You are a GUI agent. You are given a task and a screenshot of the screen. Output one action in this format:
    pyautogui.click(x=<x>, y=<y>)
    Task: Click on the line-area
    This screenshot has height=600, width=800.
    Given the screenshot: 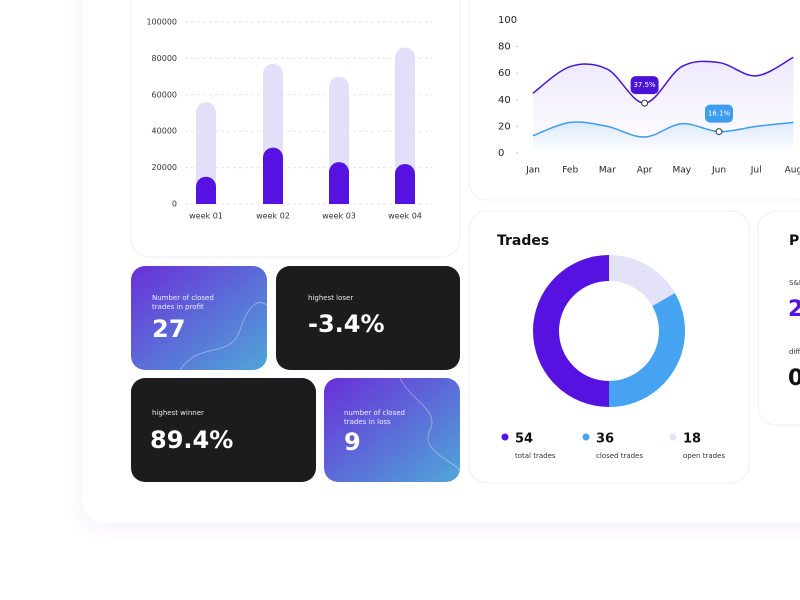 What is the action you would take?
    pyautogui.click(x=663, y=137)
    